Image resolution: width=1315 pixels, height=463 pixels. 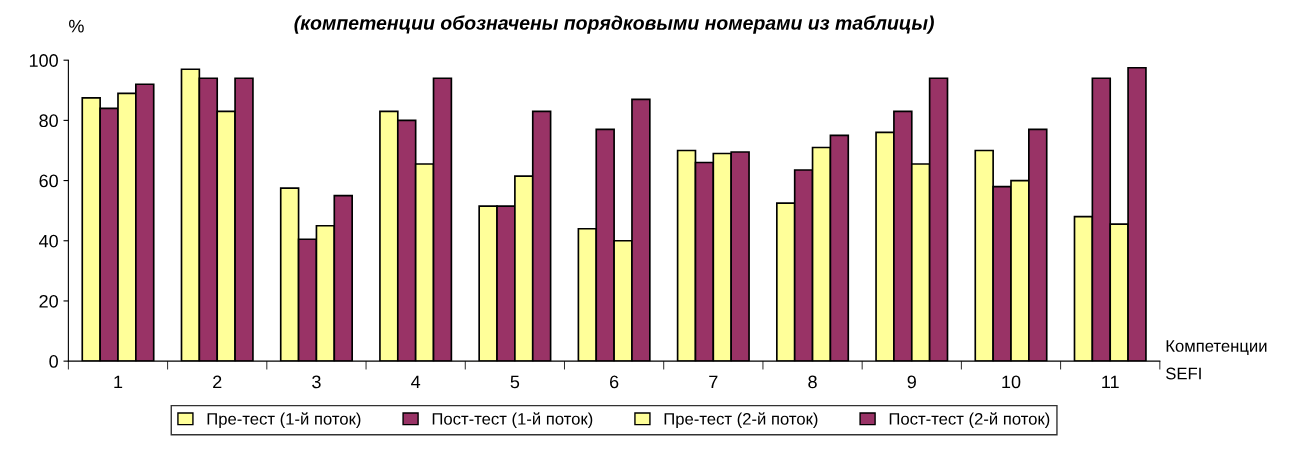 What do you see at coordinates (614, 24) in the screenshot?
I see `chart-title: (компетенции обозначены порядковыми номерами из таблицы)` at bounding box center [614, 24].